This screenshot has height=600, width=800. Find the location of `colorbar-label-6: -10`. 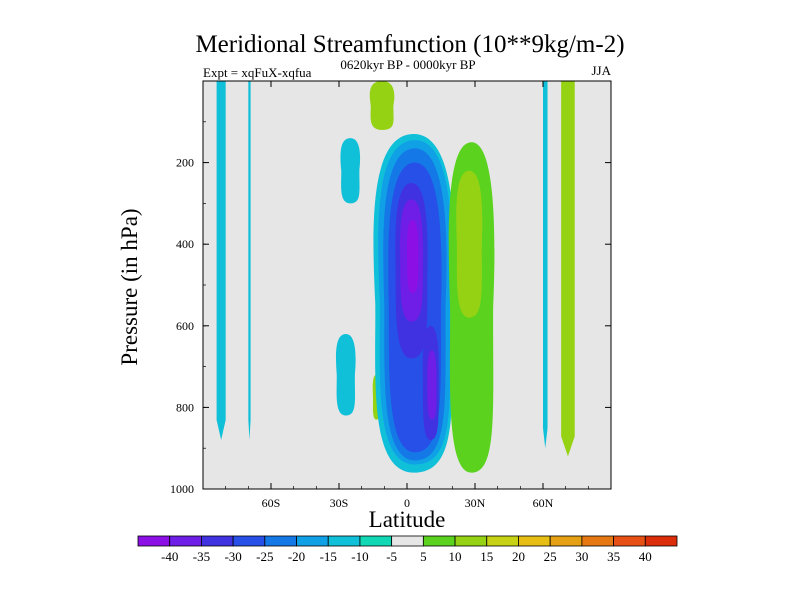

colorbar-label-6: -10 is located at coordinates (359, 556).